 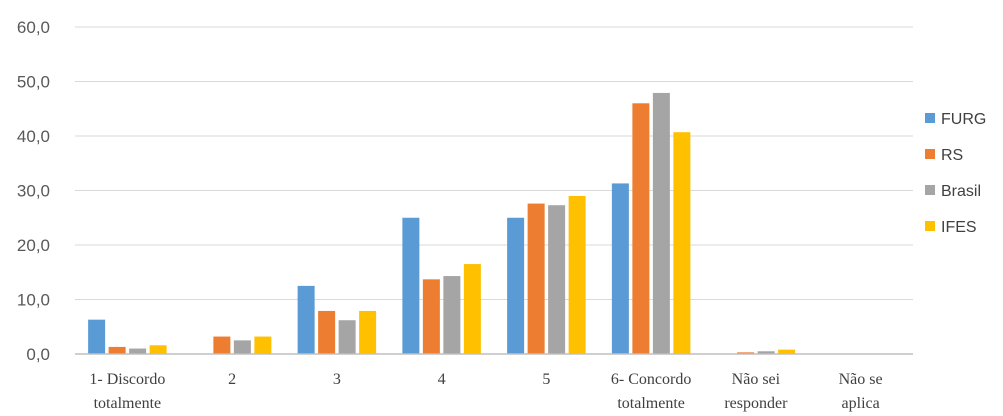 What do you see at coordinates (952, 155) in the screenshot?
I see `legend-label-rs: RS` at bounding box center [952, 155].